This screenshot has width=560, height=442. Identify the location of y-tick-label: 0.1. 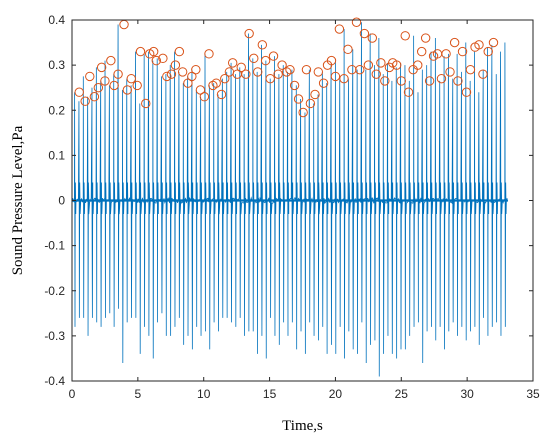
(56, 155).